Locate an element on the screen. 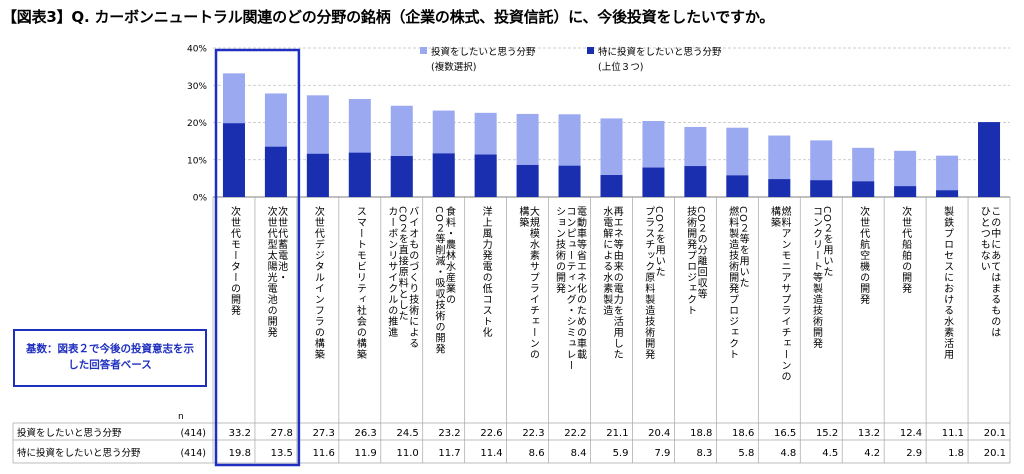 The height and width of the screenshot is (474, 1024). value-row1-14: 15.2 is located at coordinates (827, 433).